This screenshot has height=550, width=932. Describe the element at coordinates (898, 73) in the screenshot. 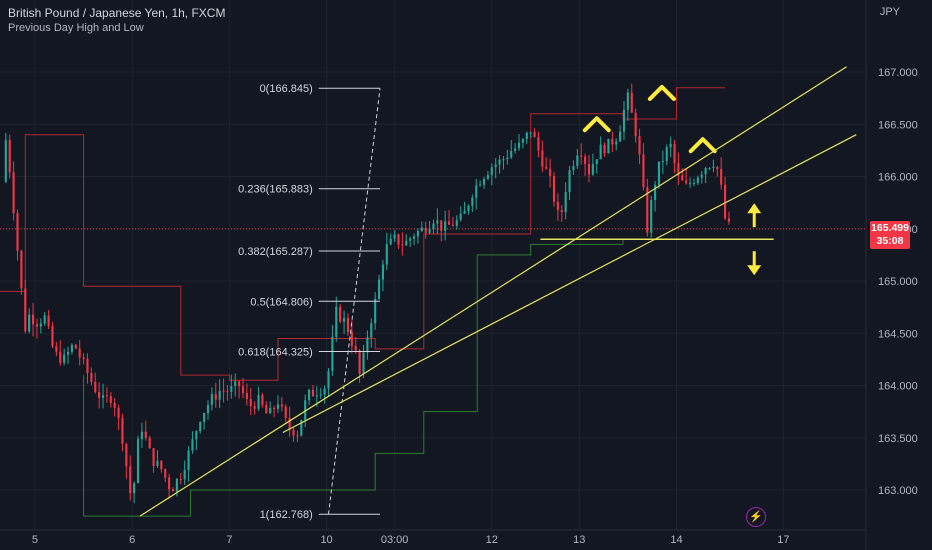

I see `y-tick-label: 167.000` at that location.